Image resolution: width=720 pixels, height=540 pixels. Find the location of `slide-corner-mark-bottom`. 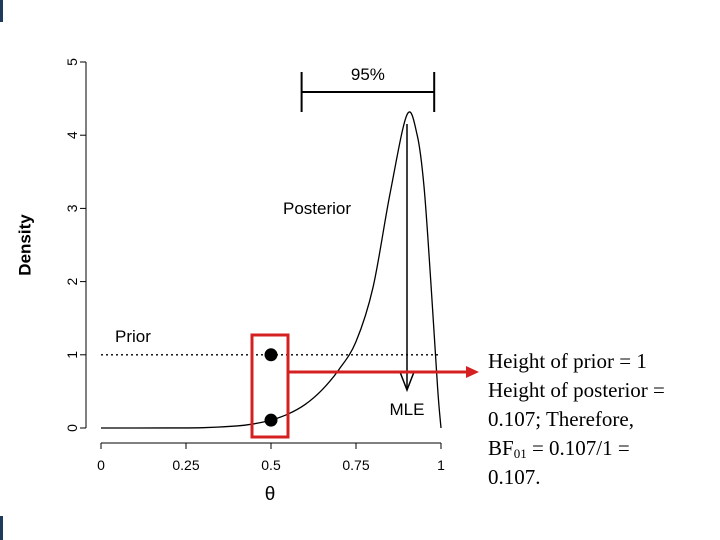

slide-corner-mark-bottom is located at coordinates (1, 528).